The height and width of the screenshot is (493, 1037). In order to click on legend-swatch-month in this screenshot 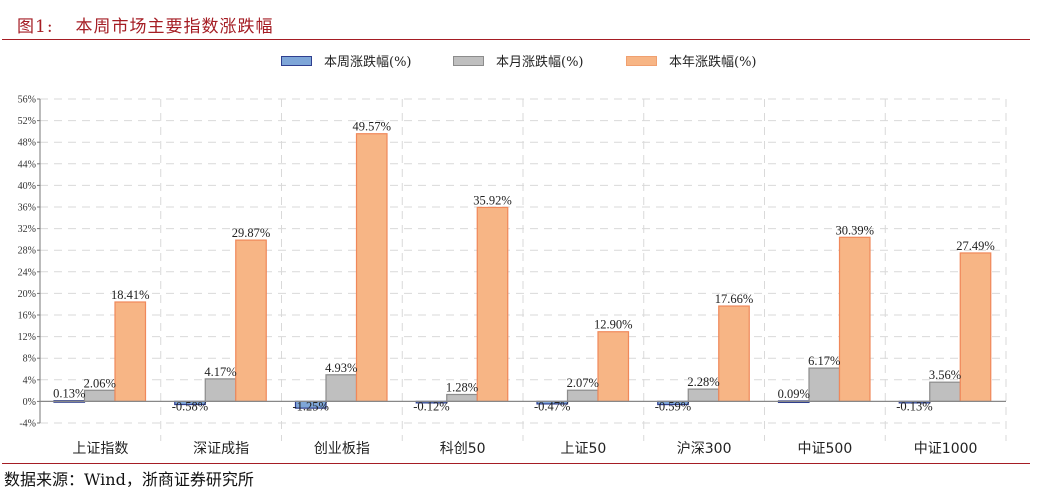, I will do `click(468, 60)`.